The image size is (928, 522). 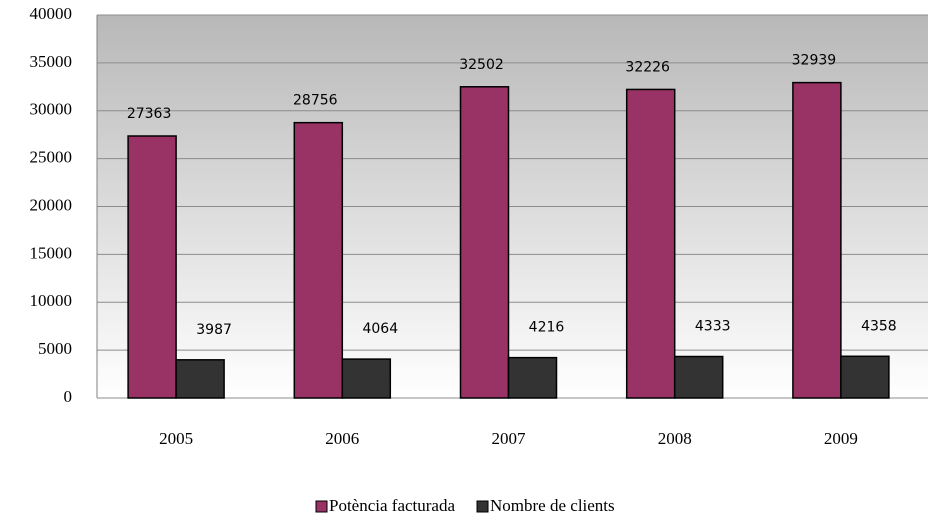 What do you see at coordinates (51, 157) in the screenshot?
I see `y-tick-label: 25000` at bounding box center [51, 157].